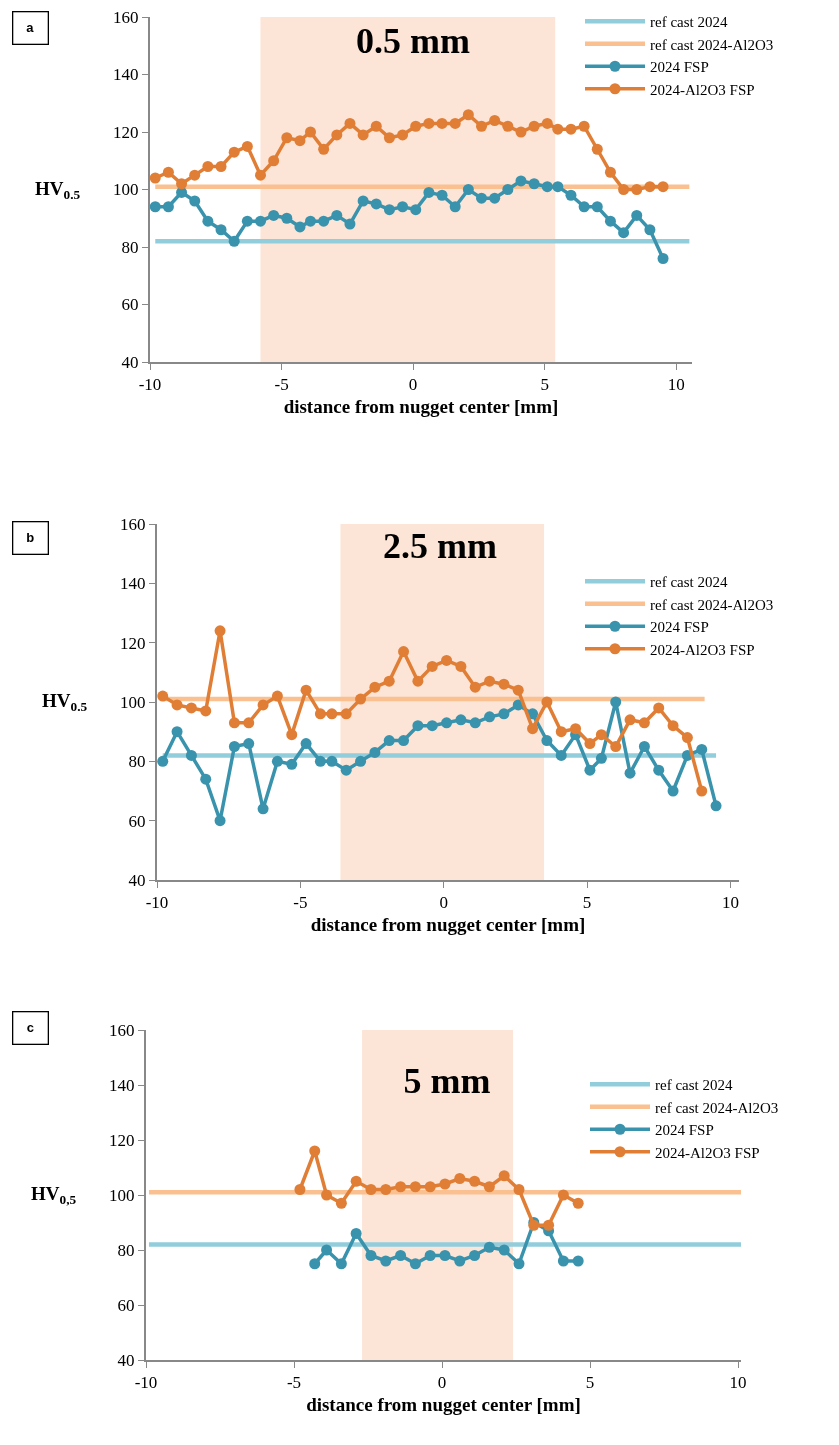 The width and height of the screenshot is (839, 1445). I want to click on y-tick-label: 100, so click(126, 190).